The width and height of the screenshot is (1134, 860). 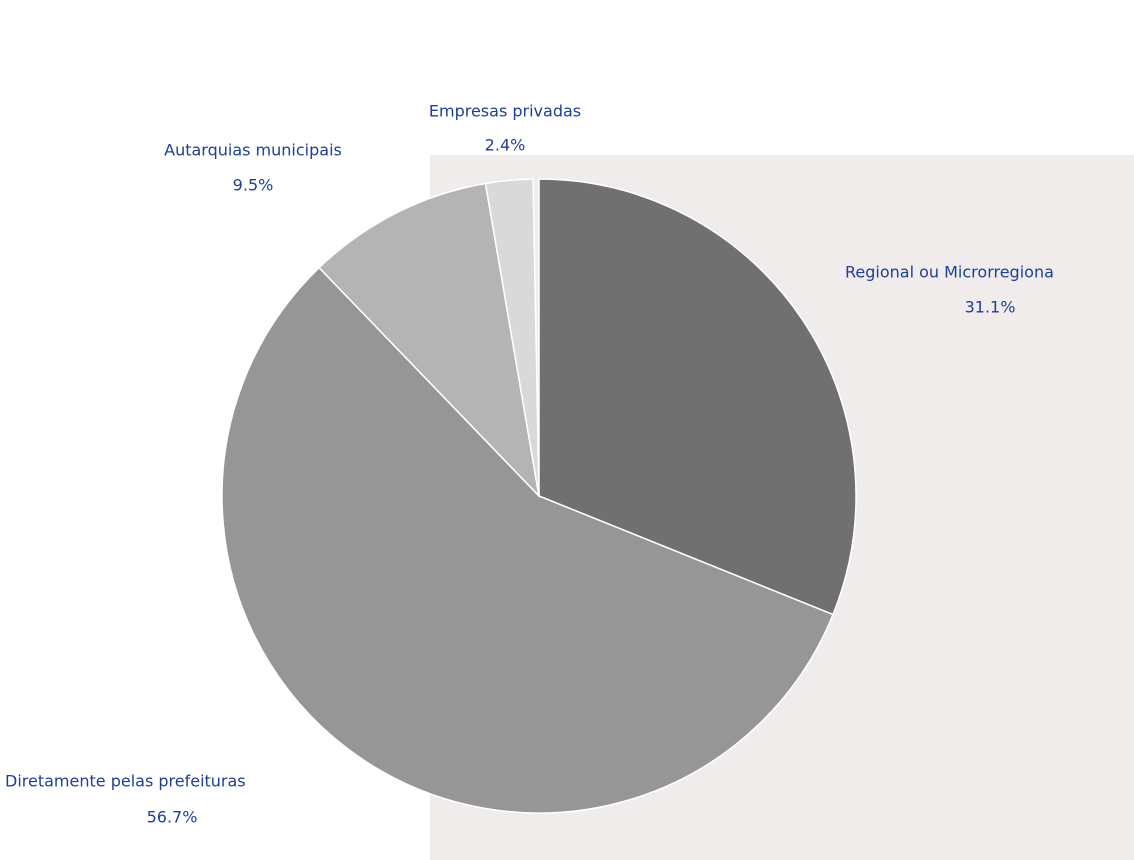 What do you see at coordinates (505, 111) in the screenshot?
I see `slice-label: Empresas privadas` at bounding box center [505, 111].